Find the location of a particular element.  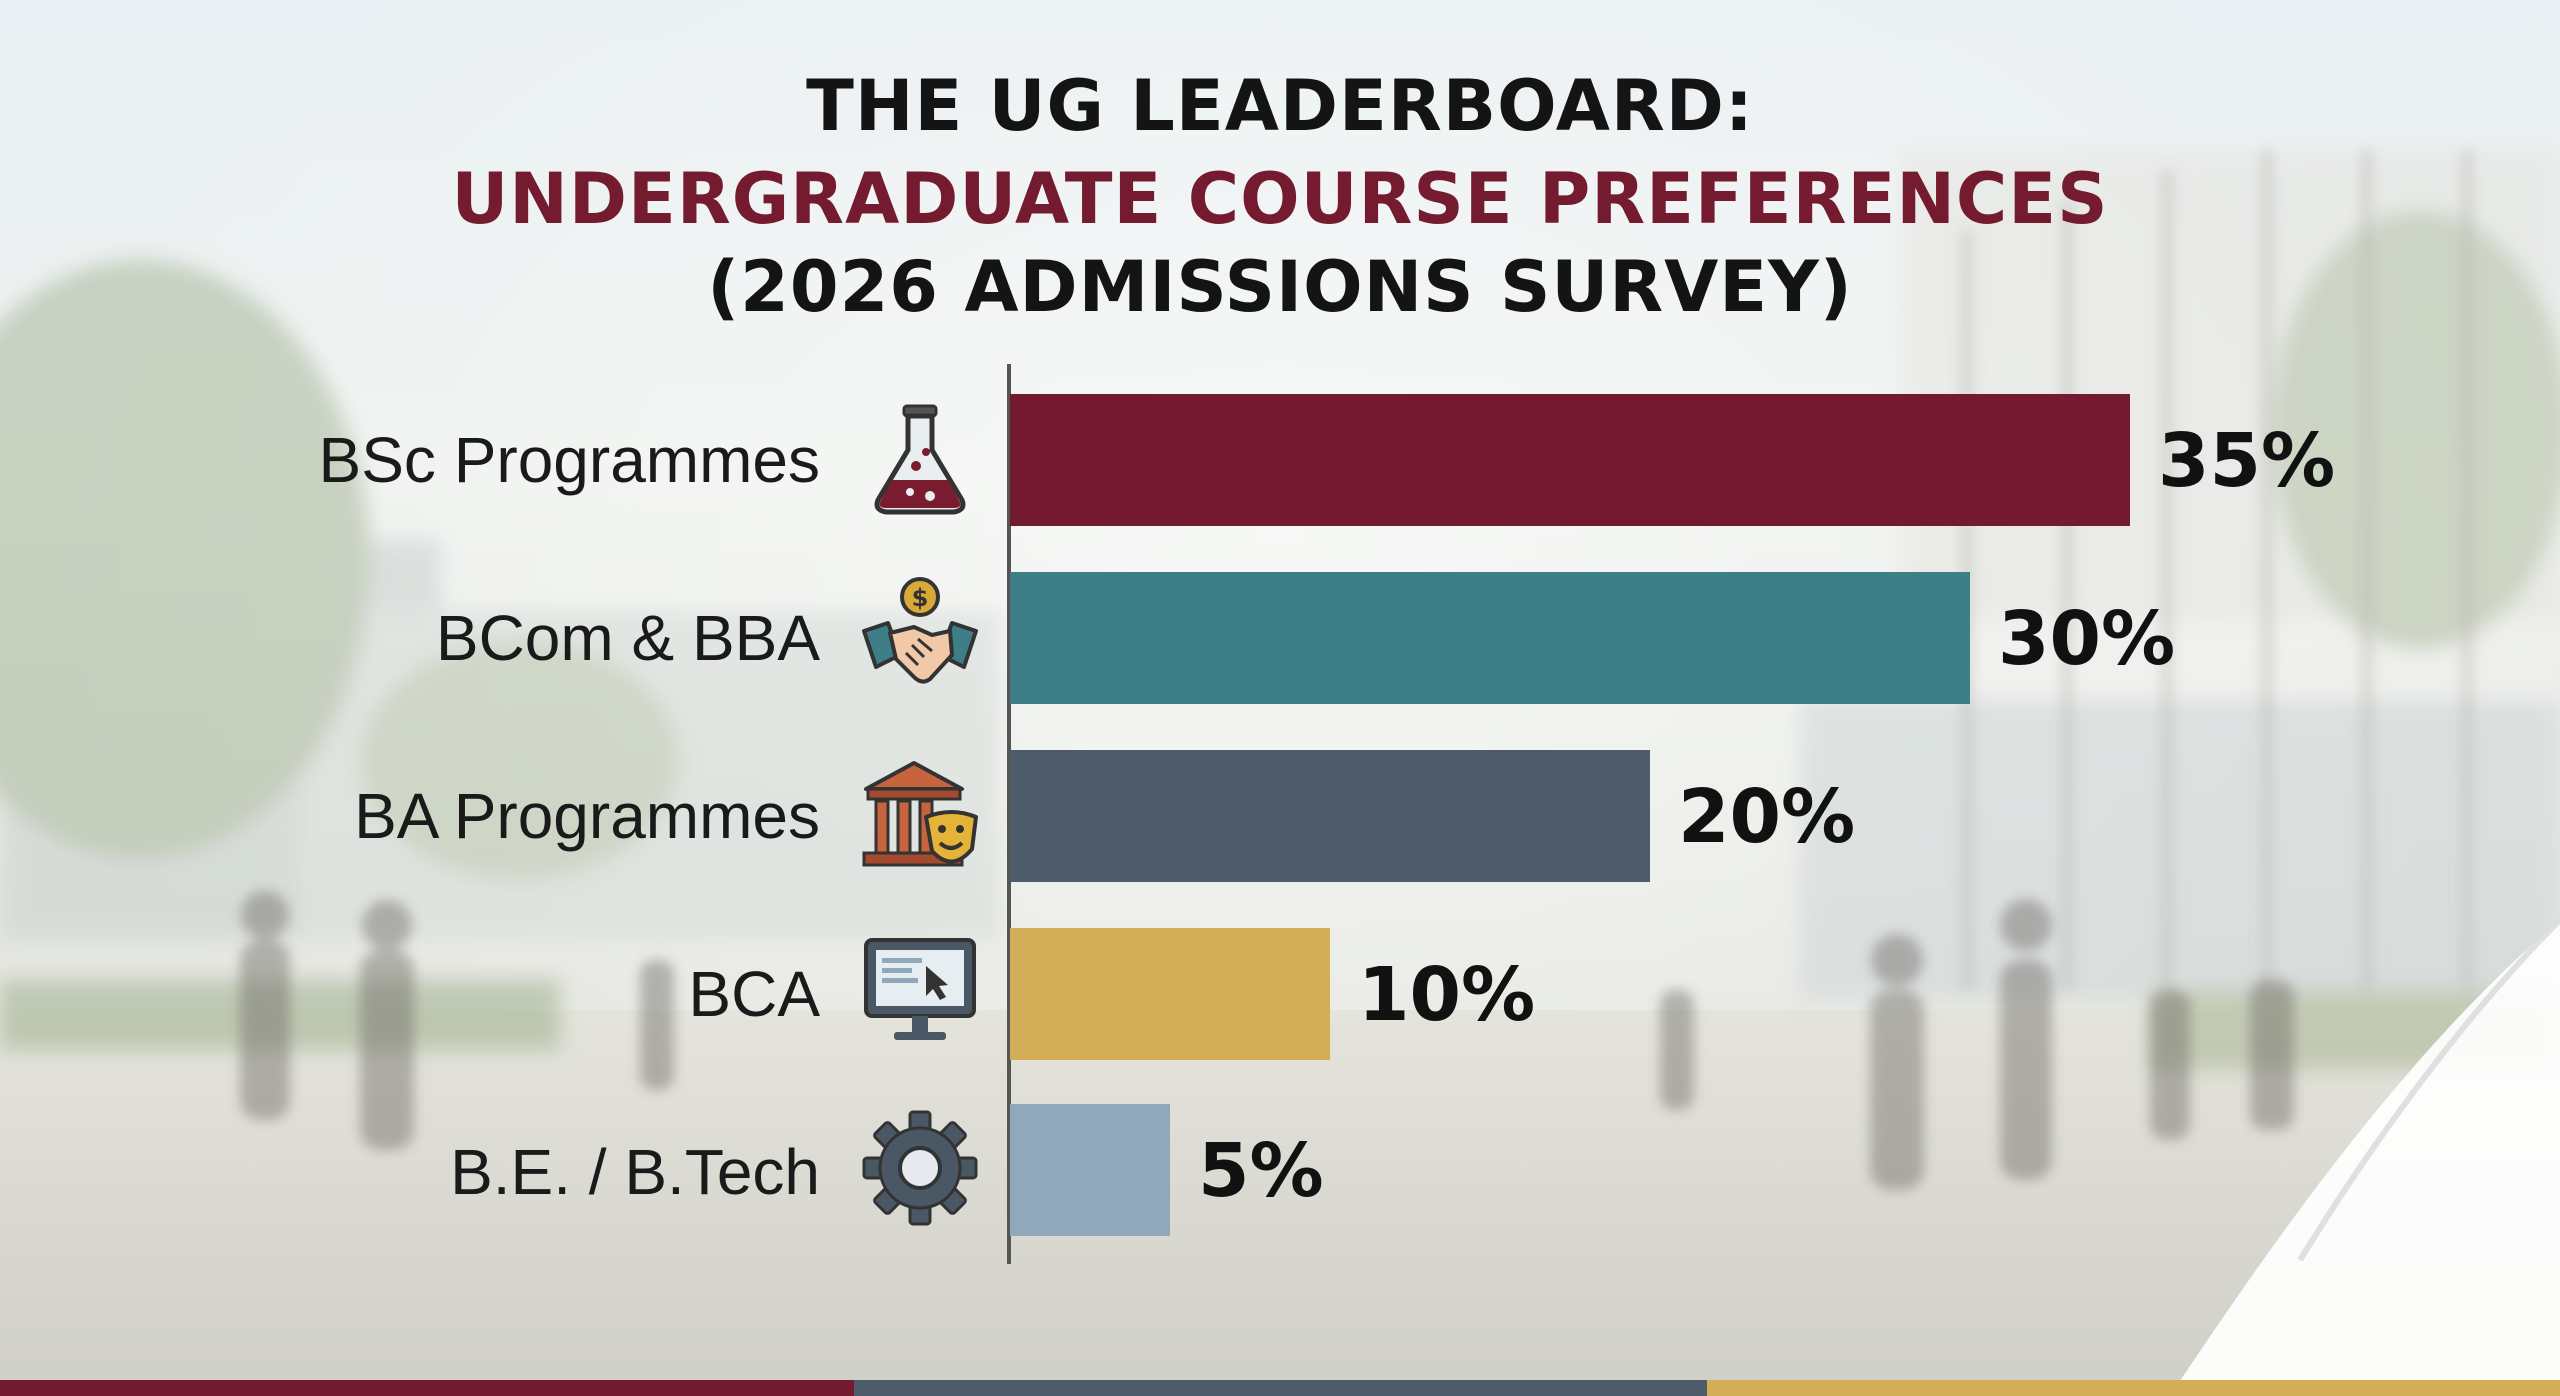

category-label-bcom-bba: BCom & BBA is located at coordinates (627, 638).